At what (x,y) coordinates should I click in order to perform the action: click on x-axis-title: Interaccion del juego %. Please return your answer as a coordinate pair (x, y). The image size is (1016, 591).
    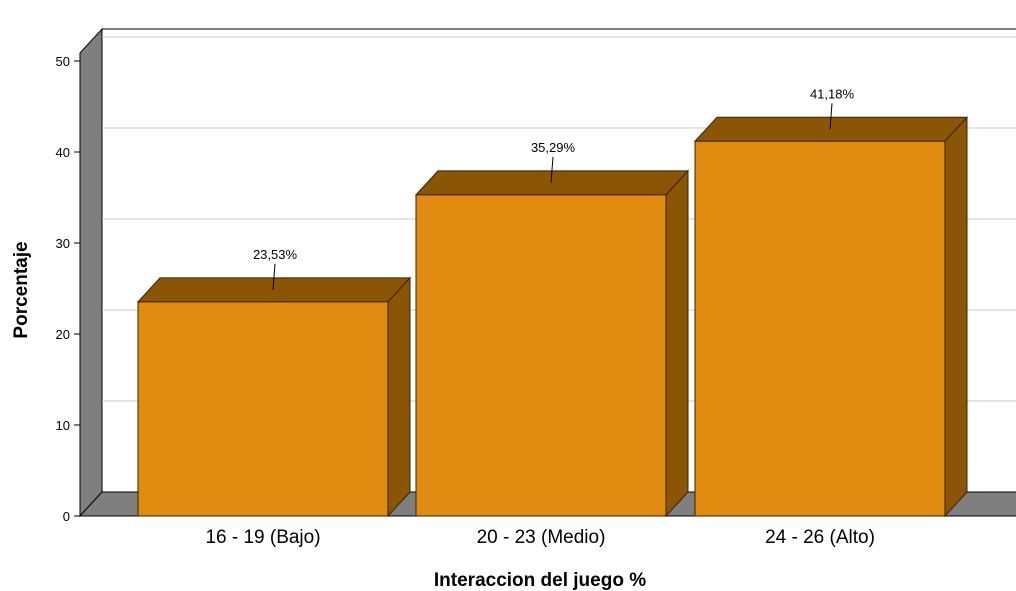
    Looking at the image, I should click on (540, 580).